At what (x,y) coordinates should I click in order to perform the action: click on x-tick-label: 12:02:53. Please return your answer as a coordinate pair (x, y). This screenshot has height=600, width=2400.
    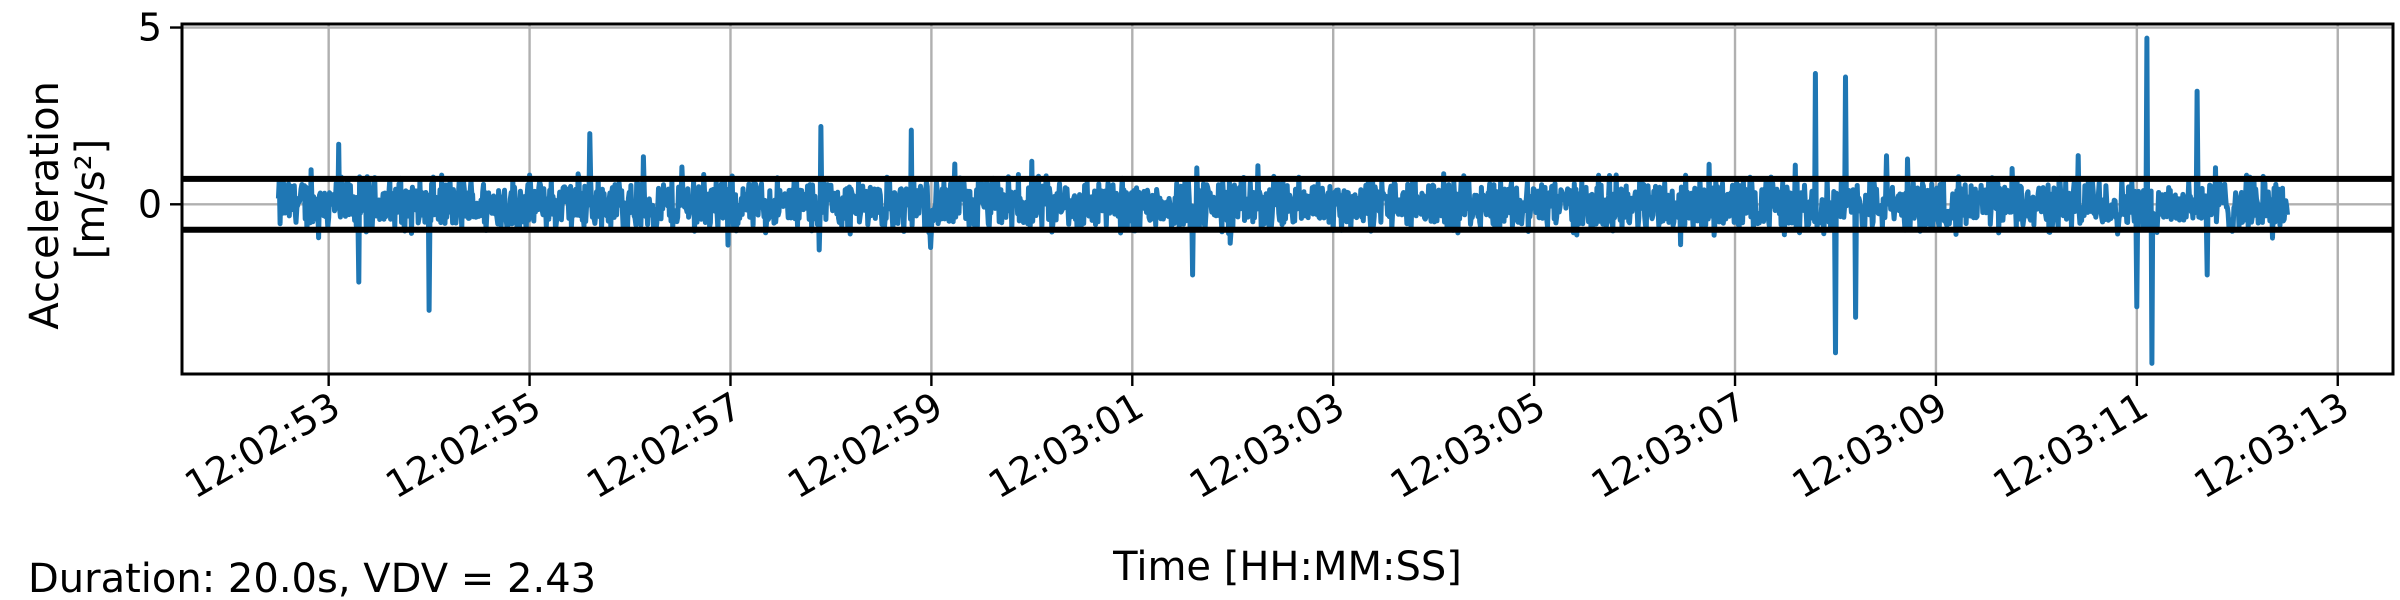
    Looking at the image, I should click on (262, 445).